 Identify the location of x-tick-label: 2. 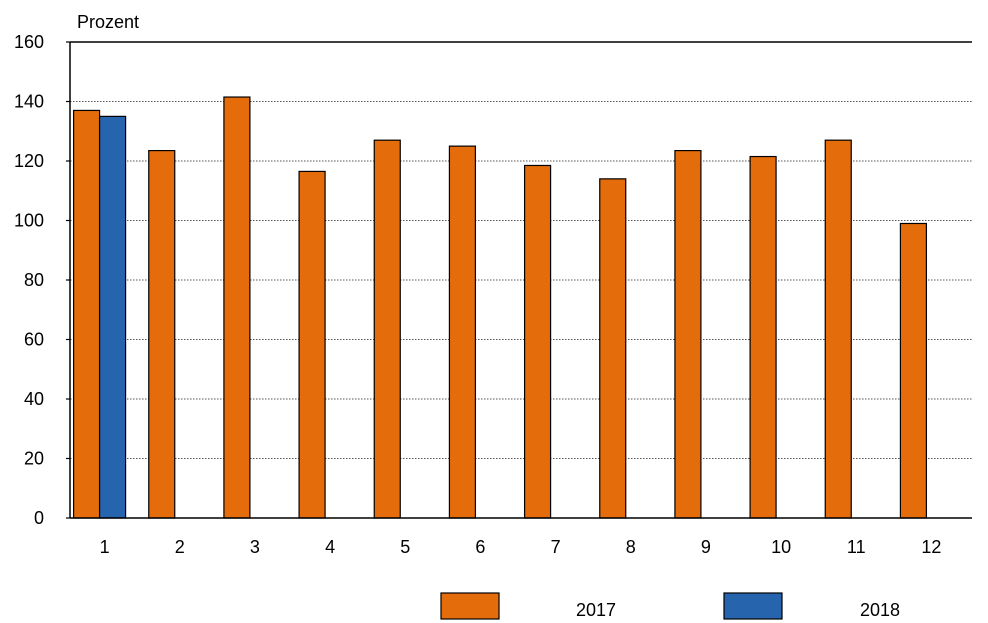
(180, 547).